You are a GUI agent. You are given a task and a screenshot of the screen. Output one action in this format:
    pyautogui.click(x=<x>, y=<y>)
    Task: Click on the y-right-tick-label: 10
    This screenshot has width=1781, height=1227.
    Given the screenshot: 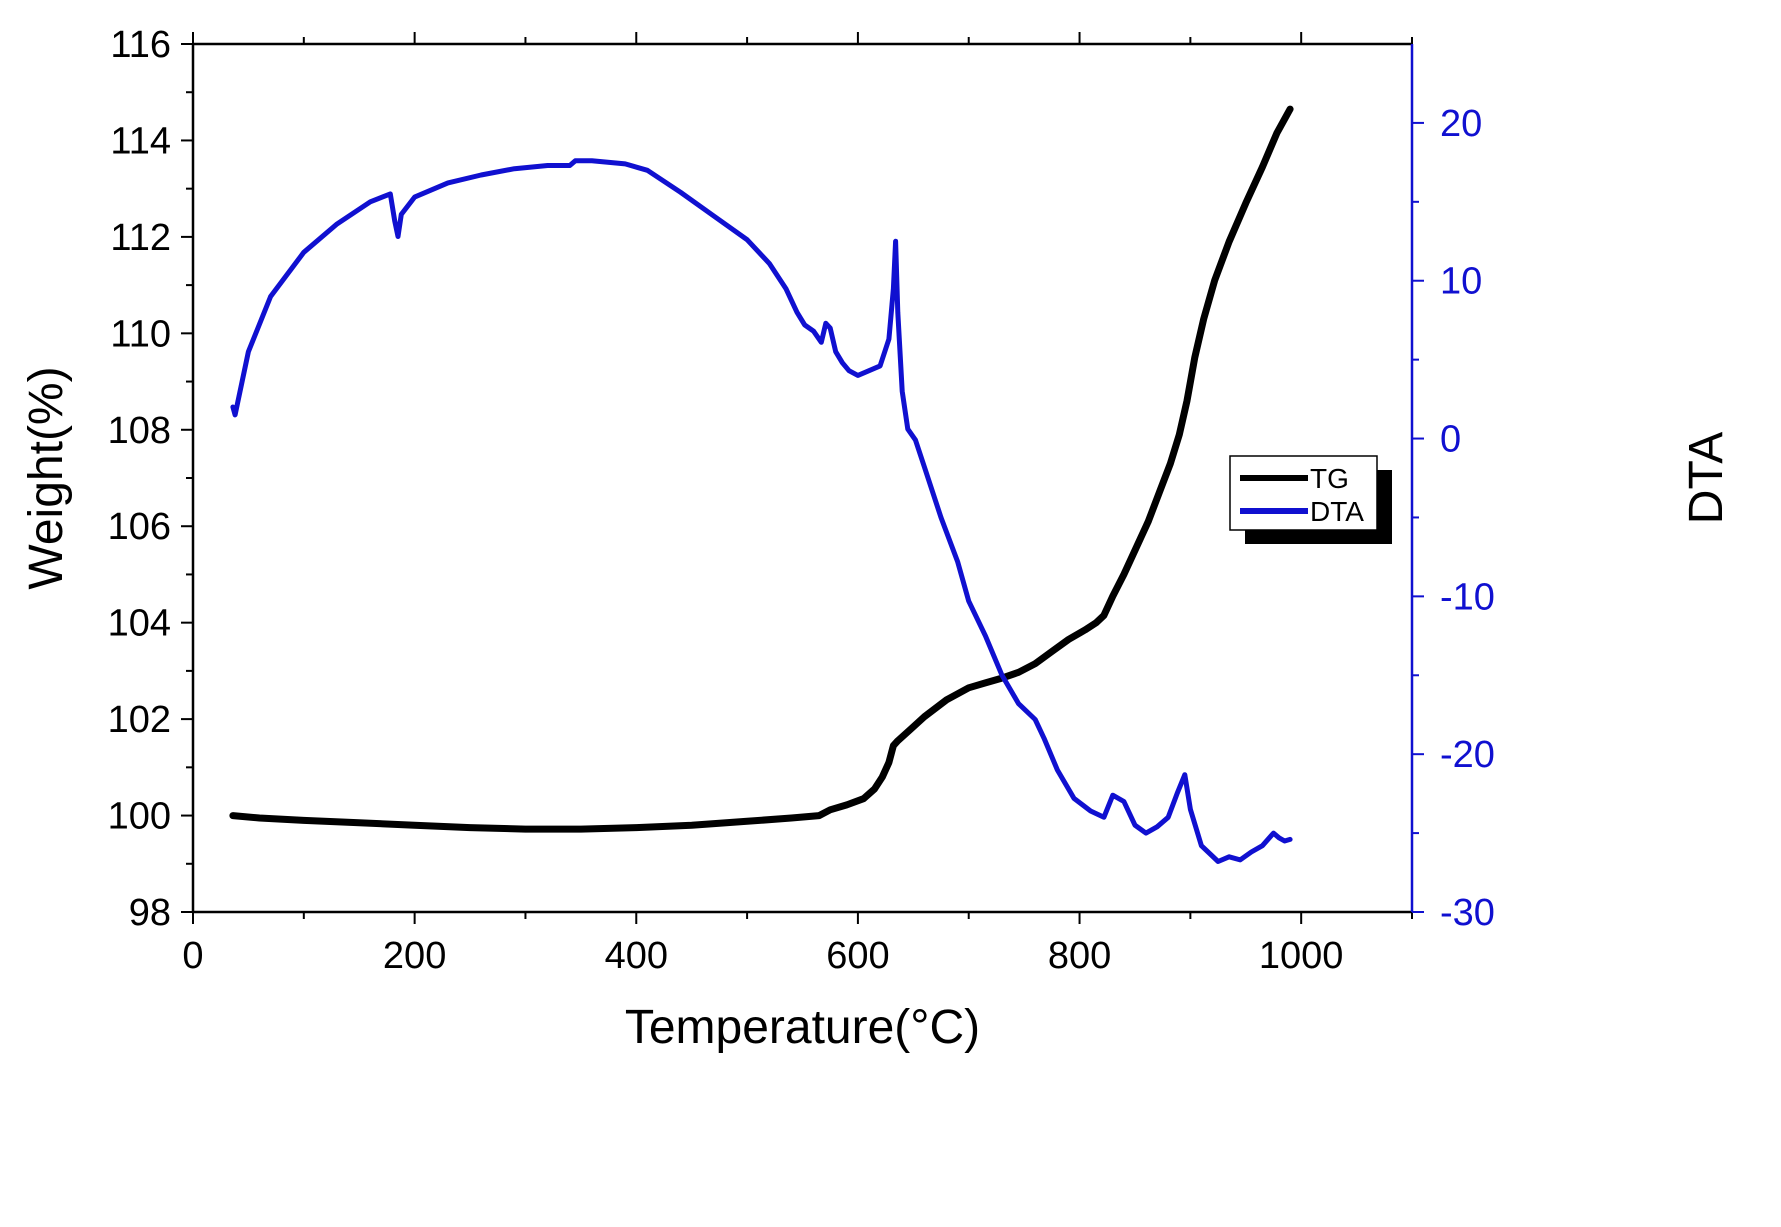 What is the action you would take?
    pyautogui.click(x=1461, y=282)
    